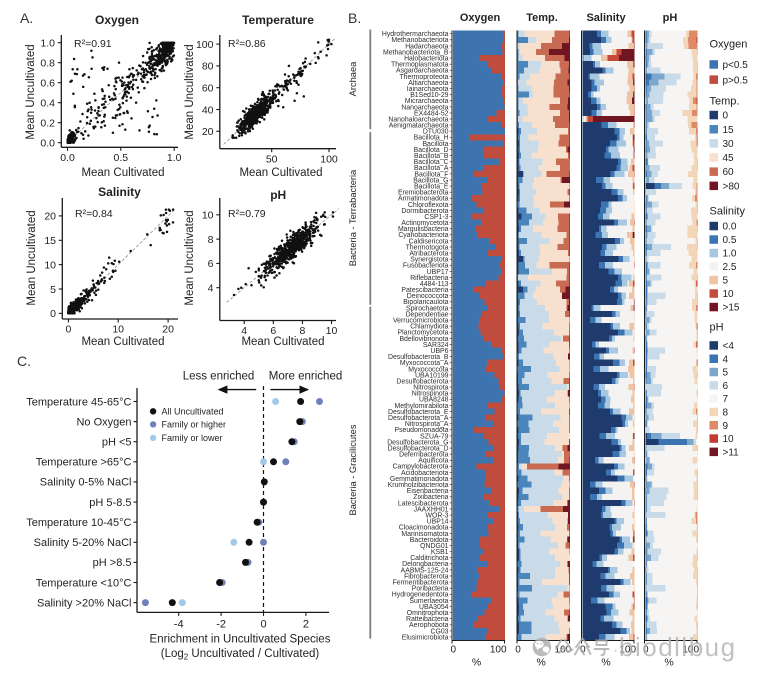  I want to click on svg-text: 5, so click(53, 290).